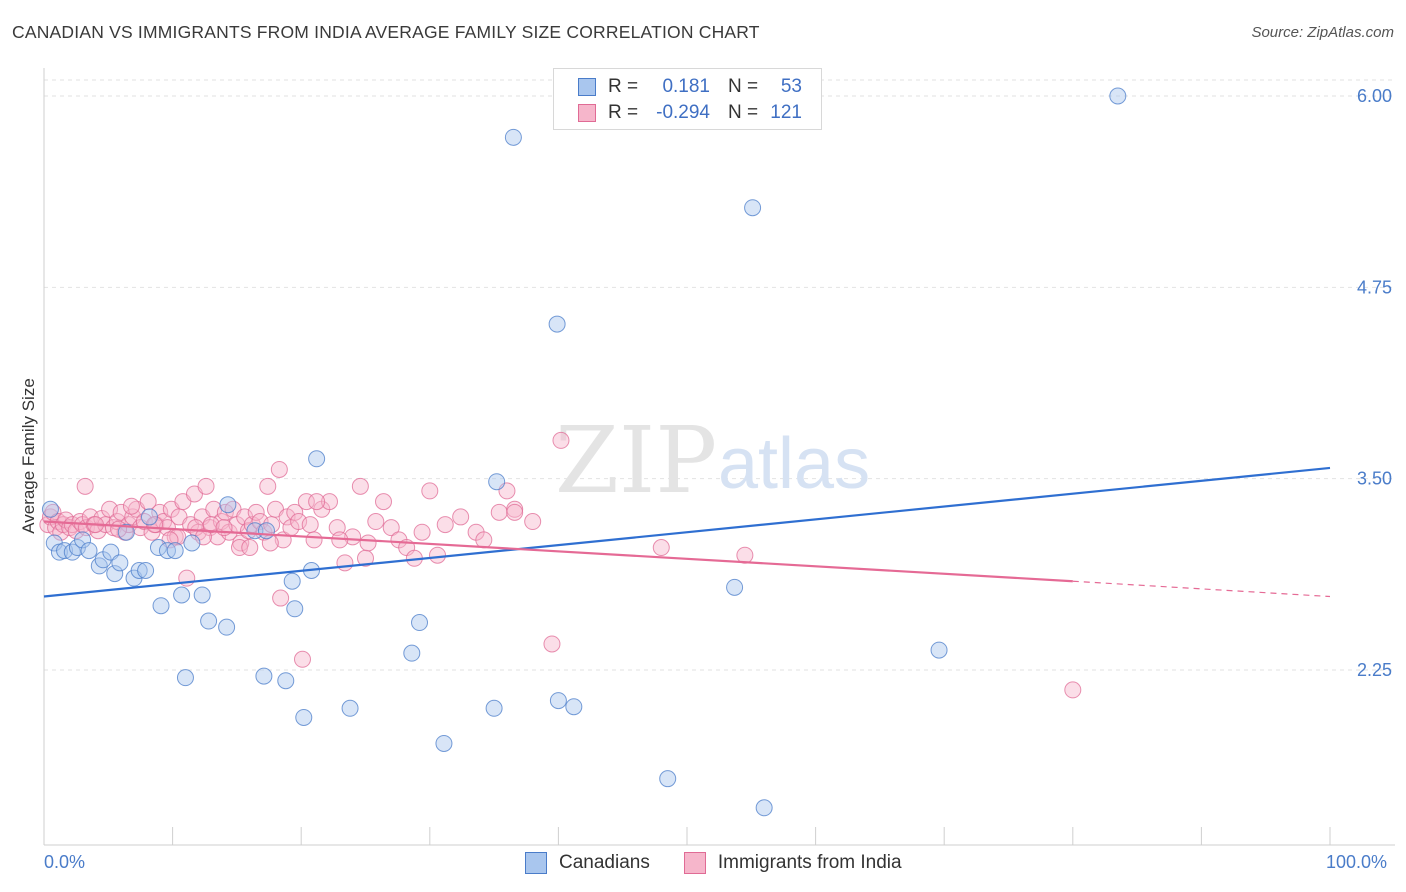 The height and width of the screenshot is (892, 1406). I want to click on legend-r-value-canadians: 0.181, so click(686, 86).